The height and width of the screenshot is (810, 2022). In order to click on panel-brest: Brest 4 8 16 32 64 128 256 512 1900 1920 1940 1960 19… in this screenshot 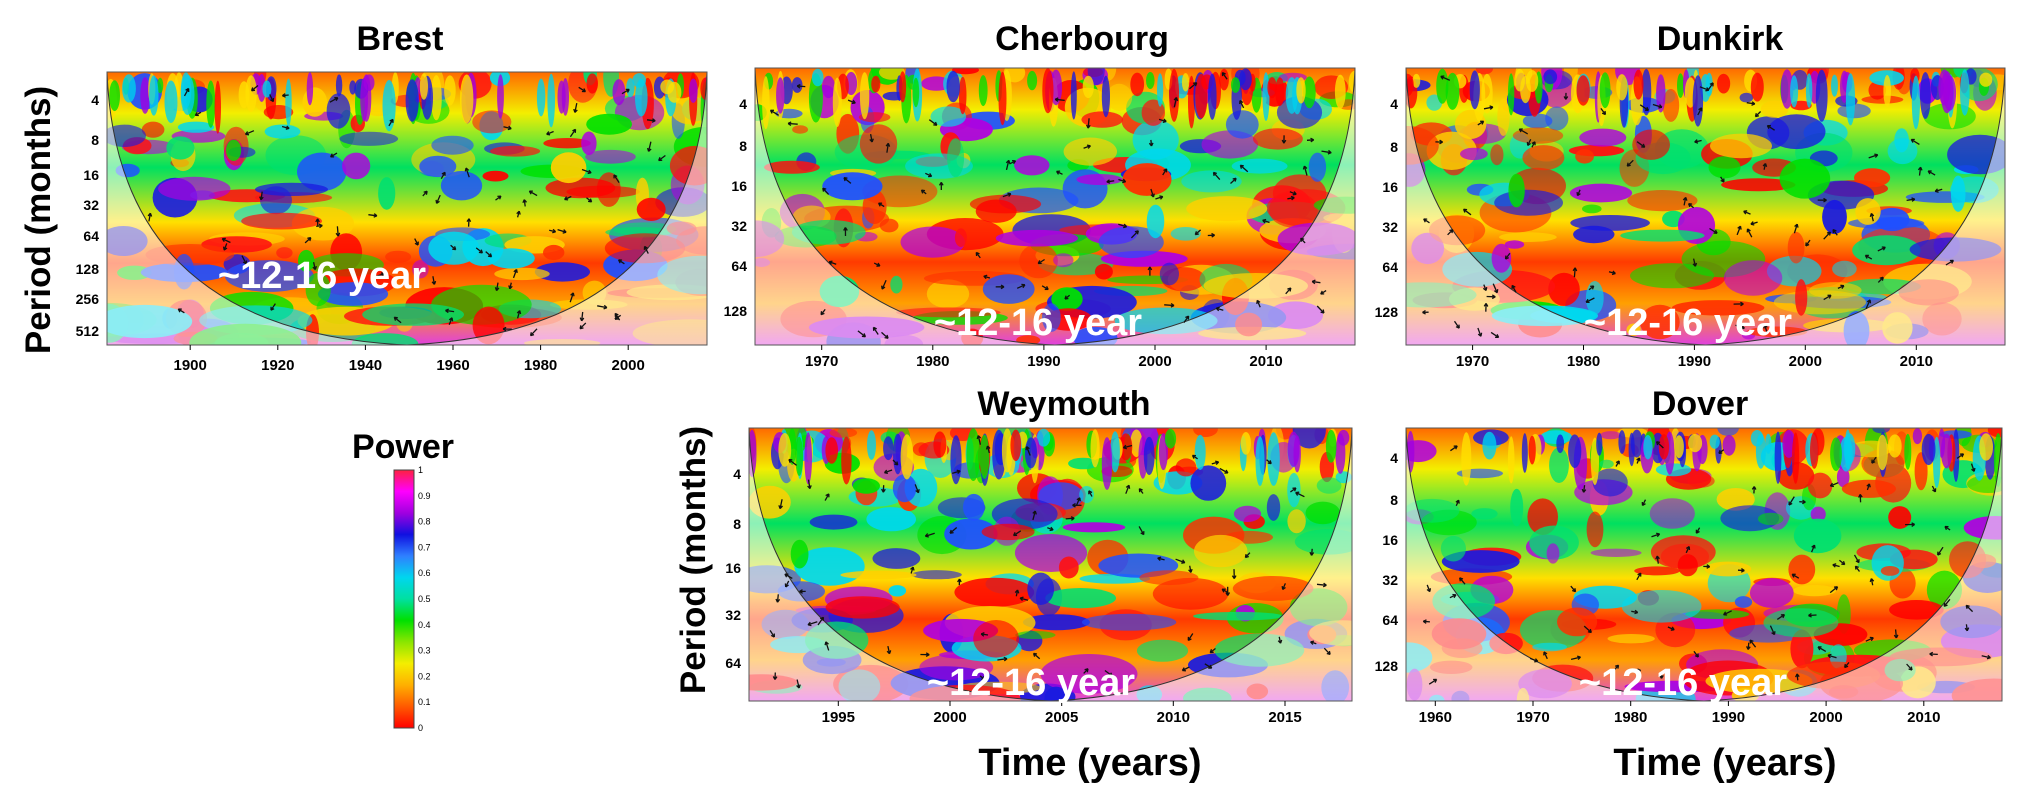, I will do `click(392, 197)`.